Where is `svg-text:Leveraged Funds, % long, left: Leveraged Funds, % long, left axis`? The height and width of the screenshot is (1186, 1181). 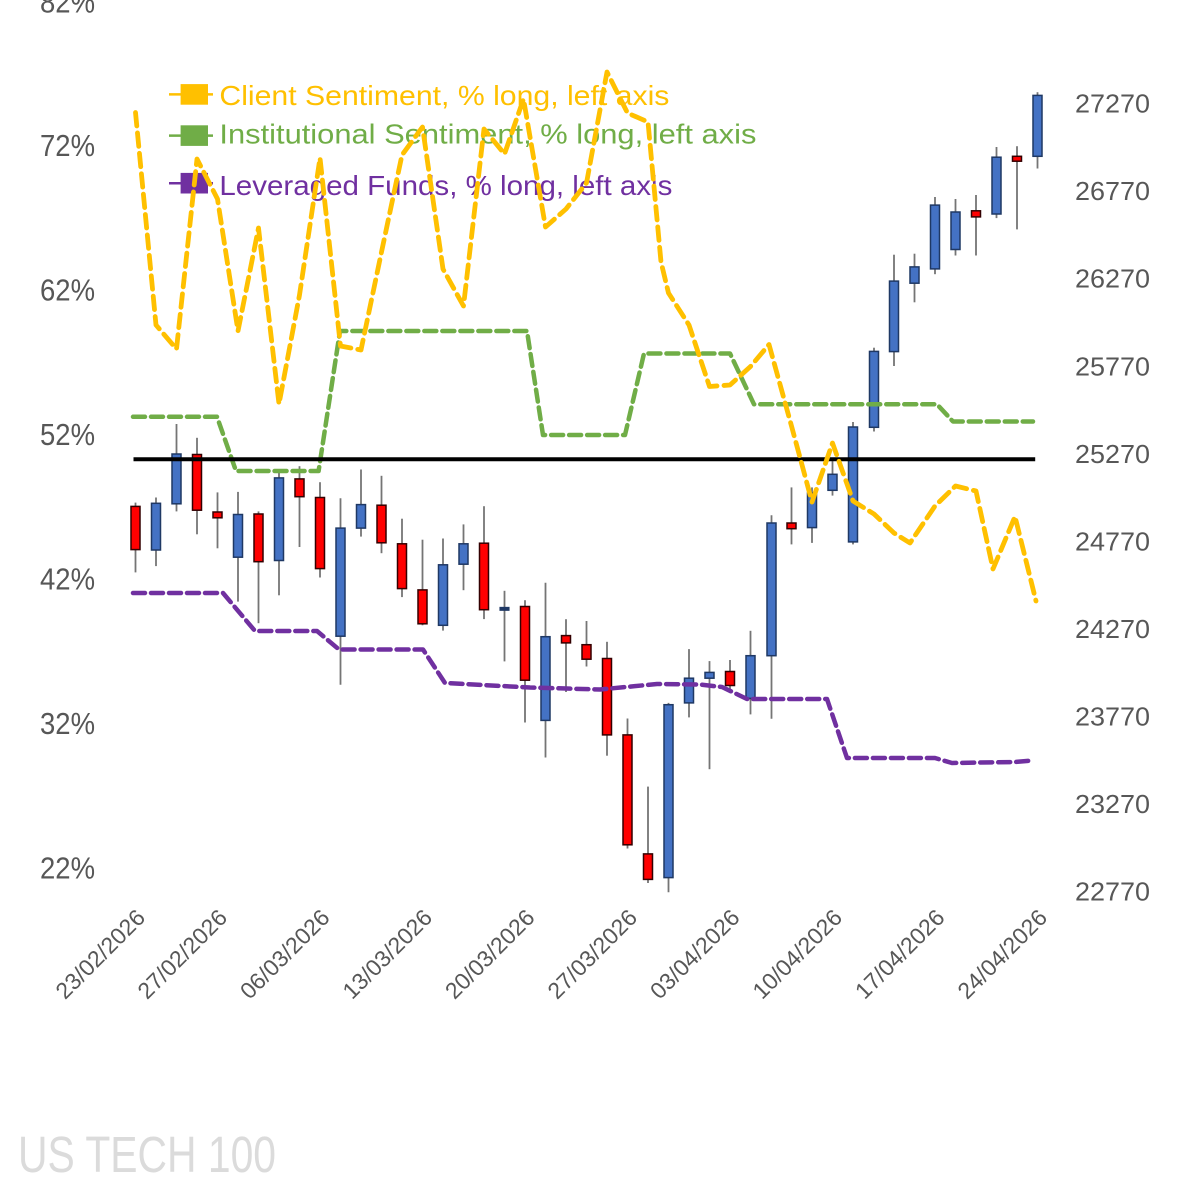
svg-text:Leveraged Funds, % long, left: Leveraged Funds, % long, left axis is located at coordinates (445, 185).